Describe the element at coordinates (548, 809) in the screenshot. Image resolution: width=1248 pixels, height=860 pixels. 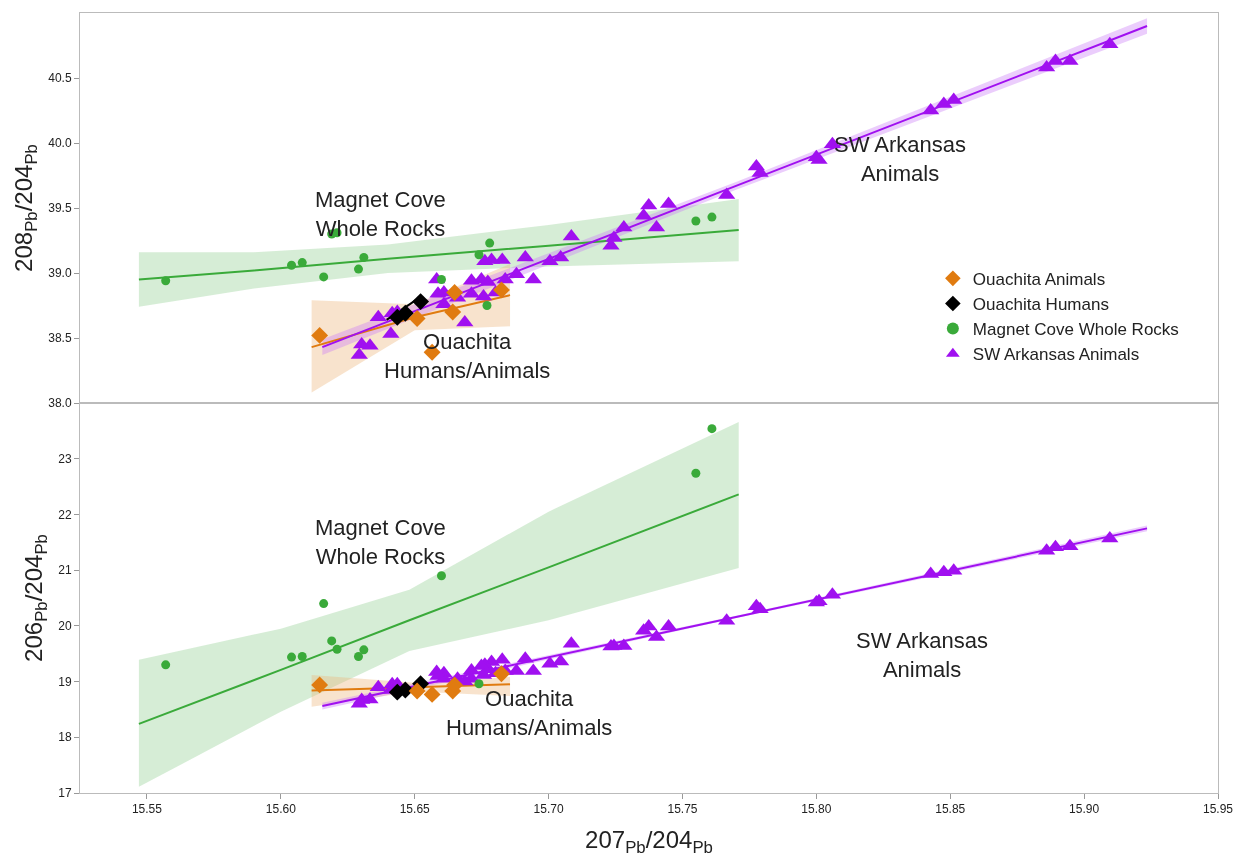
I see `x-tick-label: 15.70` at that location.